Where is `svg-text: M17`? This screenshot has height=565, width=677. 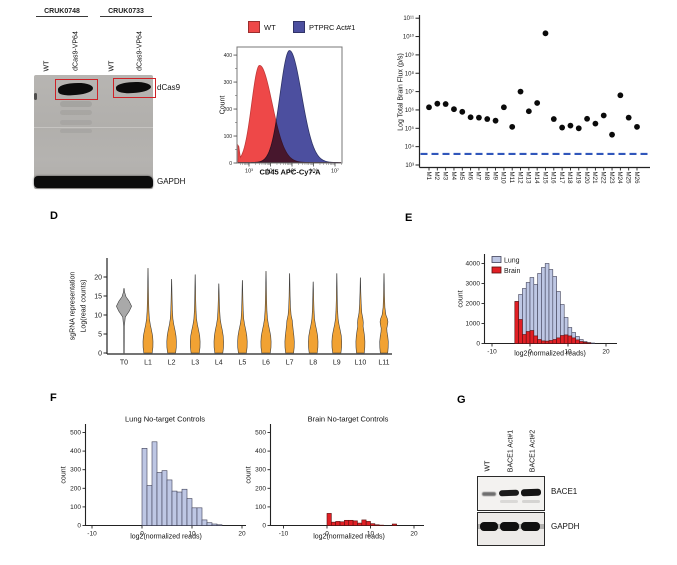
svg-text: M17 is located at coordinates (561, 178).